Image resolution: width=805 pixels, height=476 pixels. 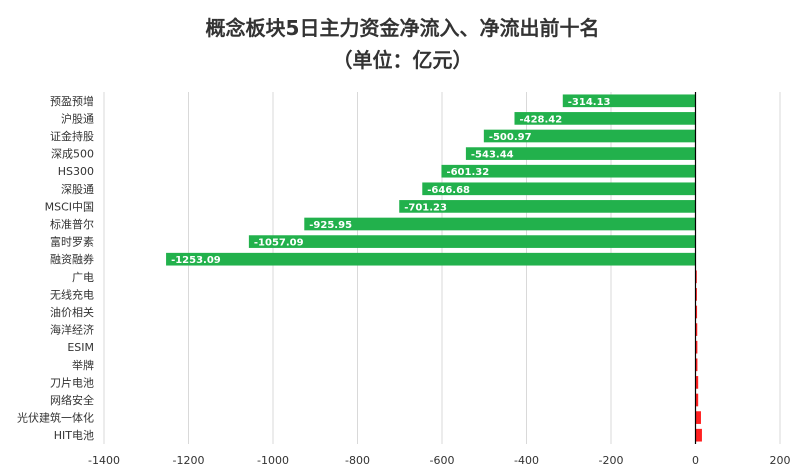 I want to click on data-label: -925.95, so click(x=330, y=225).